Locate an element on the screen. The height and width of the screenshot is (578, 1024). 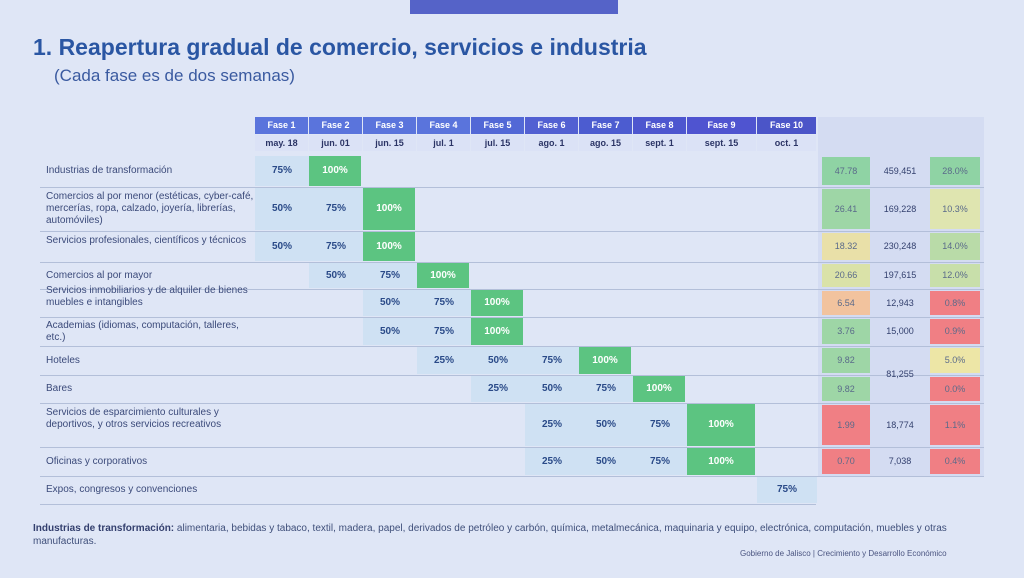
empleo-pct-value: 0.4% is located at coordinates (955, 461).